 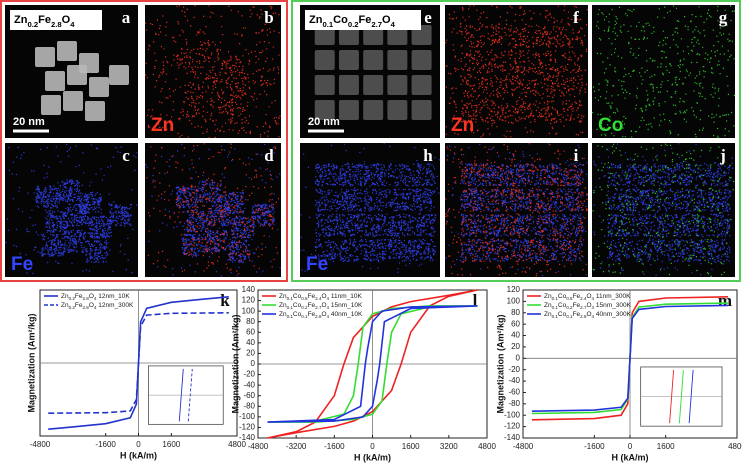 What do you see at coordinates (512, 426) in the screenshot?
I see `y-tick-label: -120` at bounding box center [512, 426].